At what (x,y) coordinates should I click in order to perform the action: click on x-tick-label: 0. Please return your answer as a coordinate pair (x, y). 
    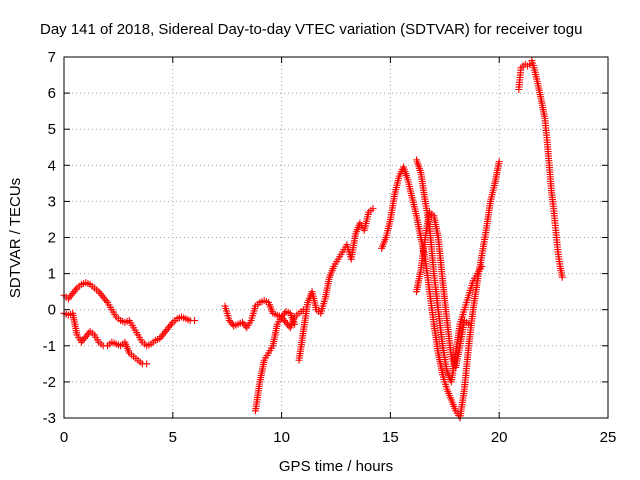
    Looking at the image, I should click on (64, 437).